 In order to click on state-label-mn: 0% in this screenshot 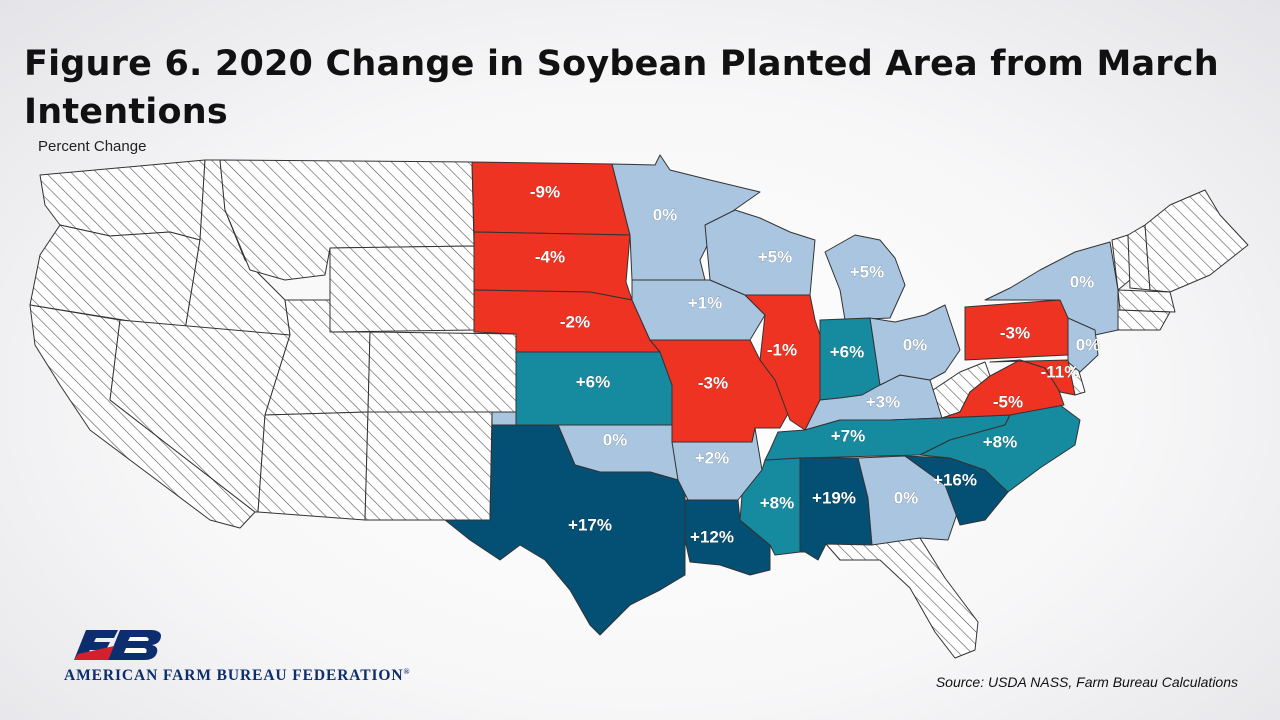, I will do `click(665, 215)`.